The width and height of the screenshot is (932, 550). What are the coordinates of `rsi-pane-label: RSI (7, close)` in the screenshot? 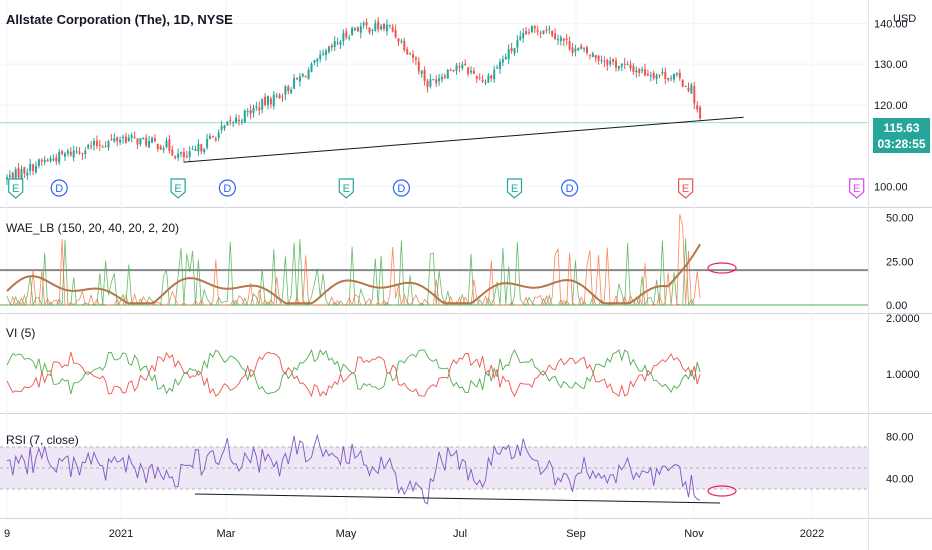 It's located at (42, 440).